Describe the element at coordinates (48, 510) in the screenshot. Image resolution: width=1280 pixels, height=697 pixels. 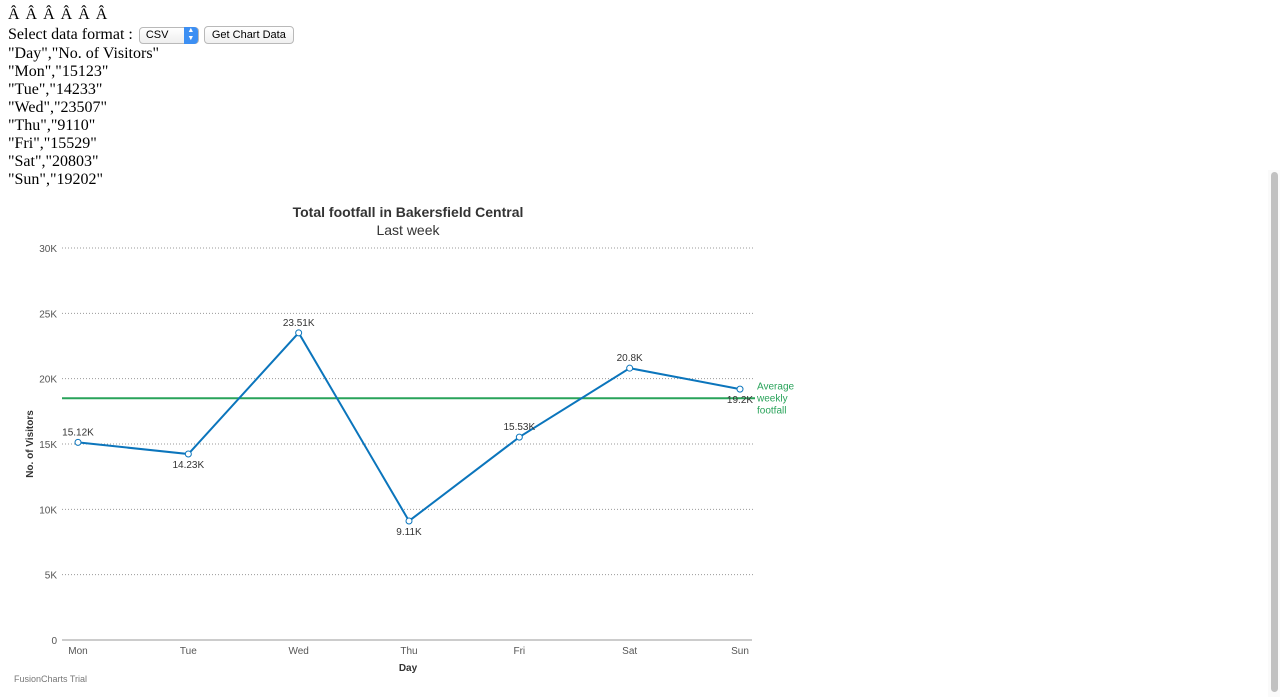
I see `y-tick-label: 10K` at that location.